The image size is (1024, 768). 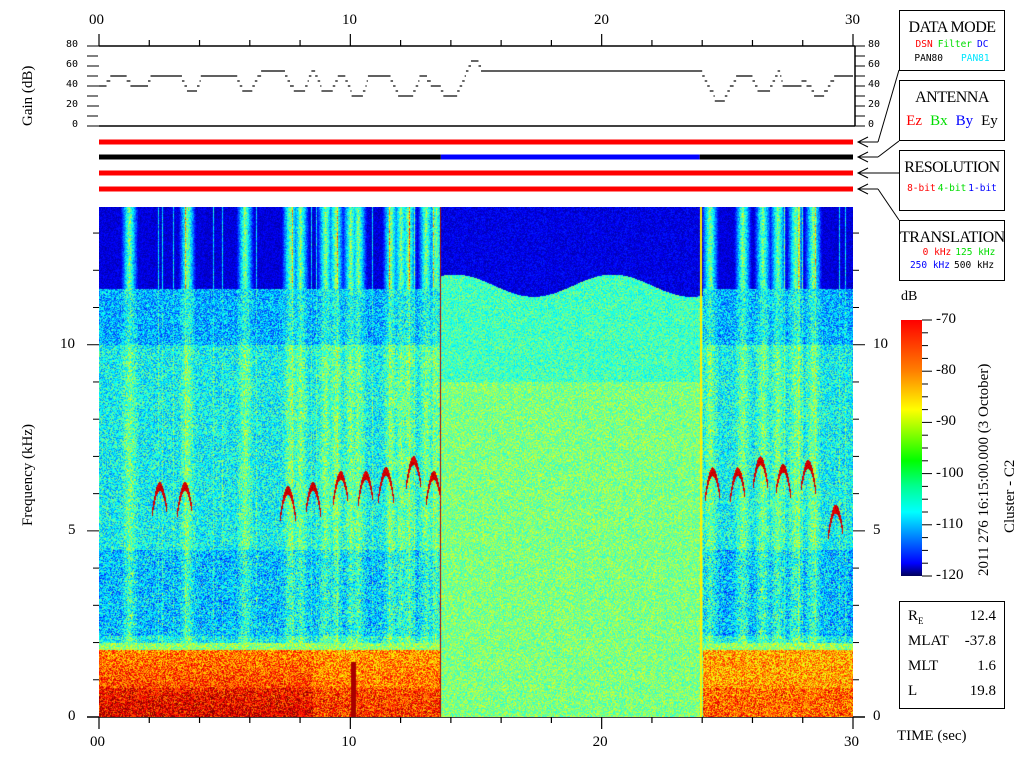 I want to click on legend-item-dsn: DSN, so click(x=924, y=44).